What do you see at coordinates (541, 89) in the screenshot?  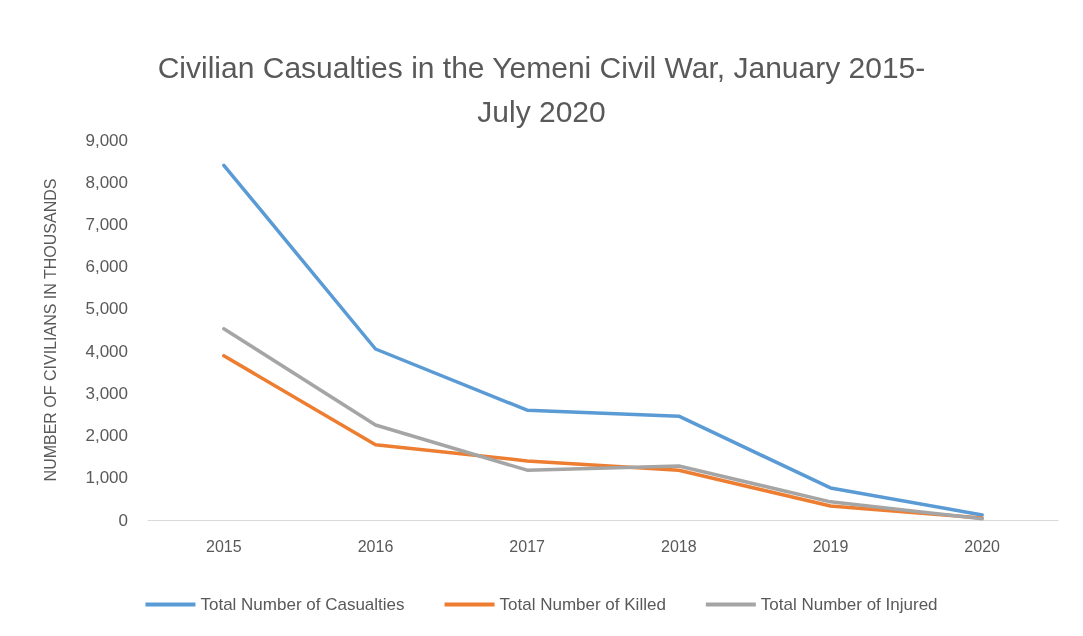 I see `chart-title: Civilian Casualties in the Yemeni Civil War, January 2015- July 2020` at bounding box center [541, 89].